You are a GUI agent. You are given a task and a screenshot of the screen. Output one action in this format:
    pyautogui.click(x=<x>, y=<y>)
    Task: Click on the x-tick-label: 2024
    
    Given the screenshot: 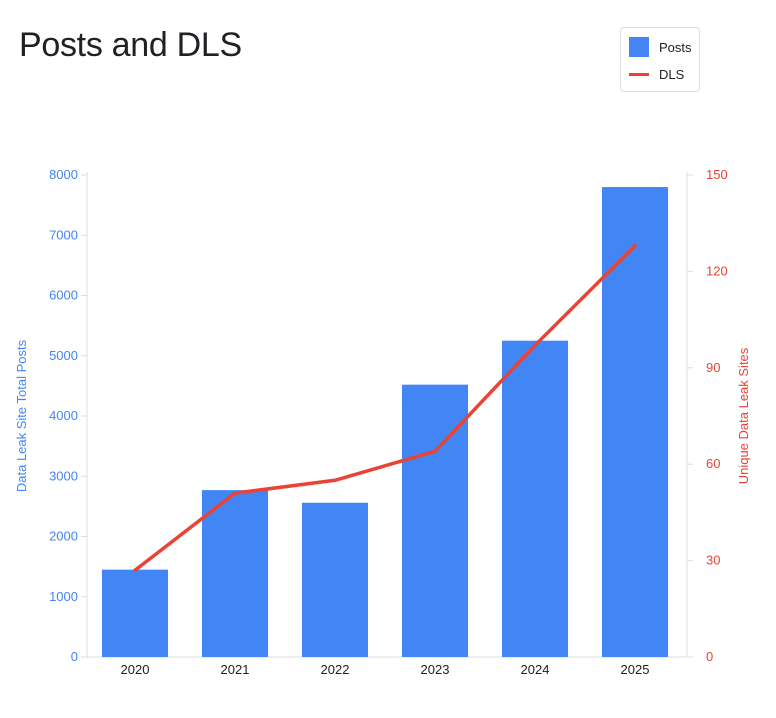 What is the action you would take?
    pyautogui.click(x=535, y=669)
    